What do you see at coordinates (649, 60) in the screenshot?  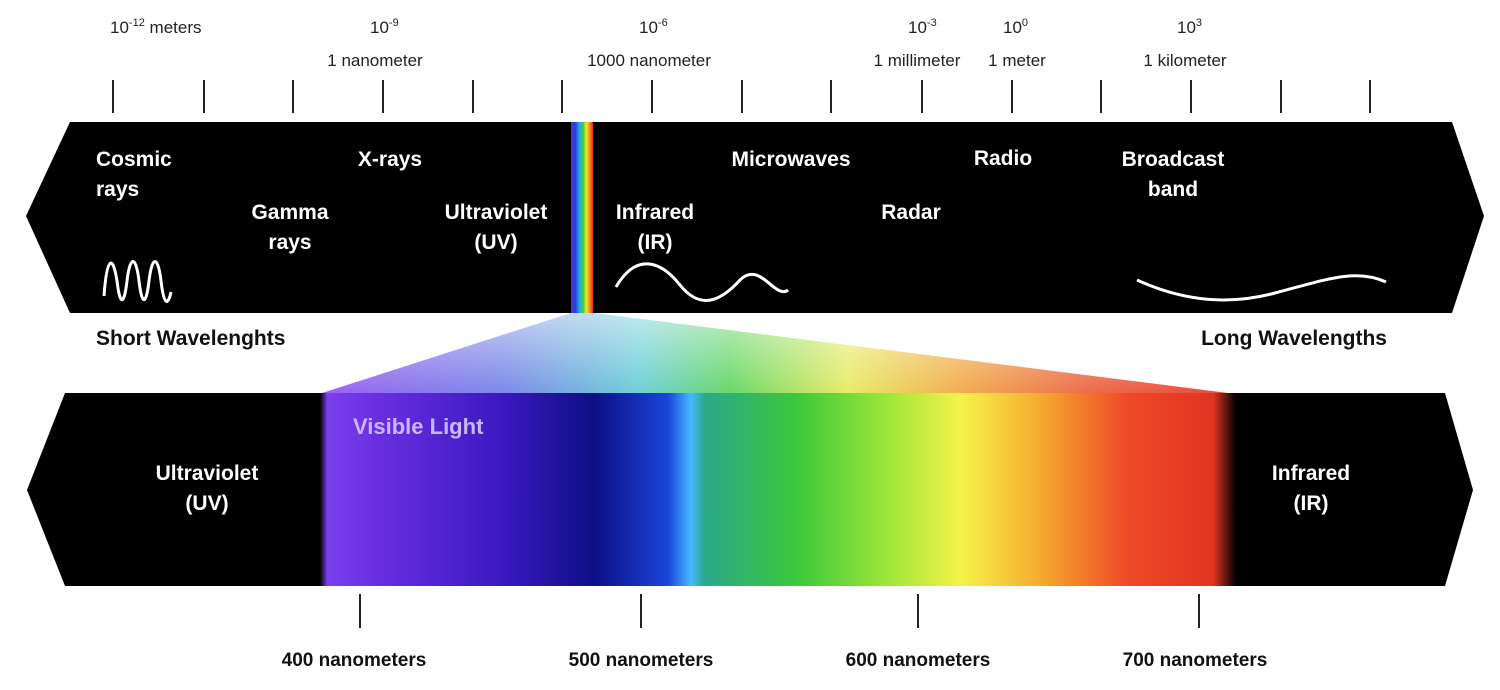 I see `scale-unit-1000-nanometer: 1000 nanometer` at bounding box center [649, 60].